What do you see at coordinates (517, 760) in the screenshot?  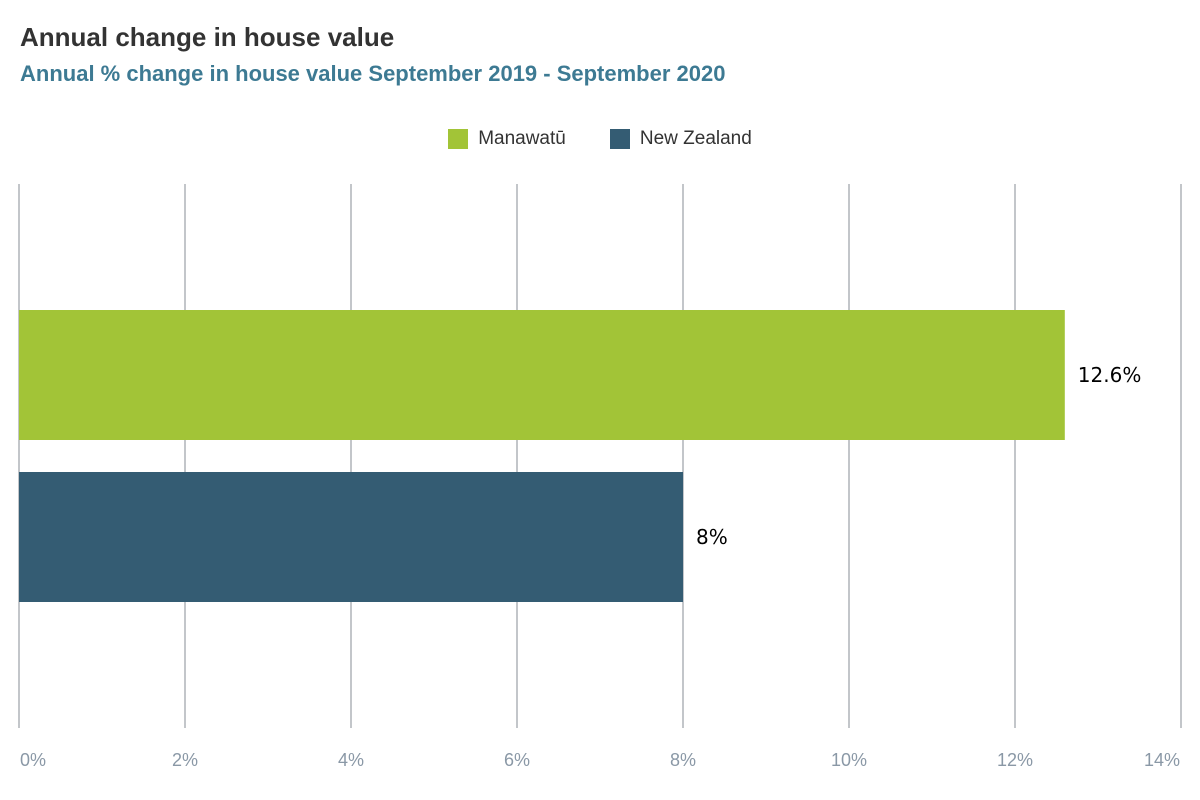 I see `x-tick-label: 6%` at bounding box center [517, 760].